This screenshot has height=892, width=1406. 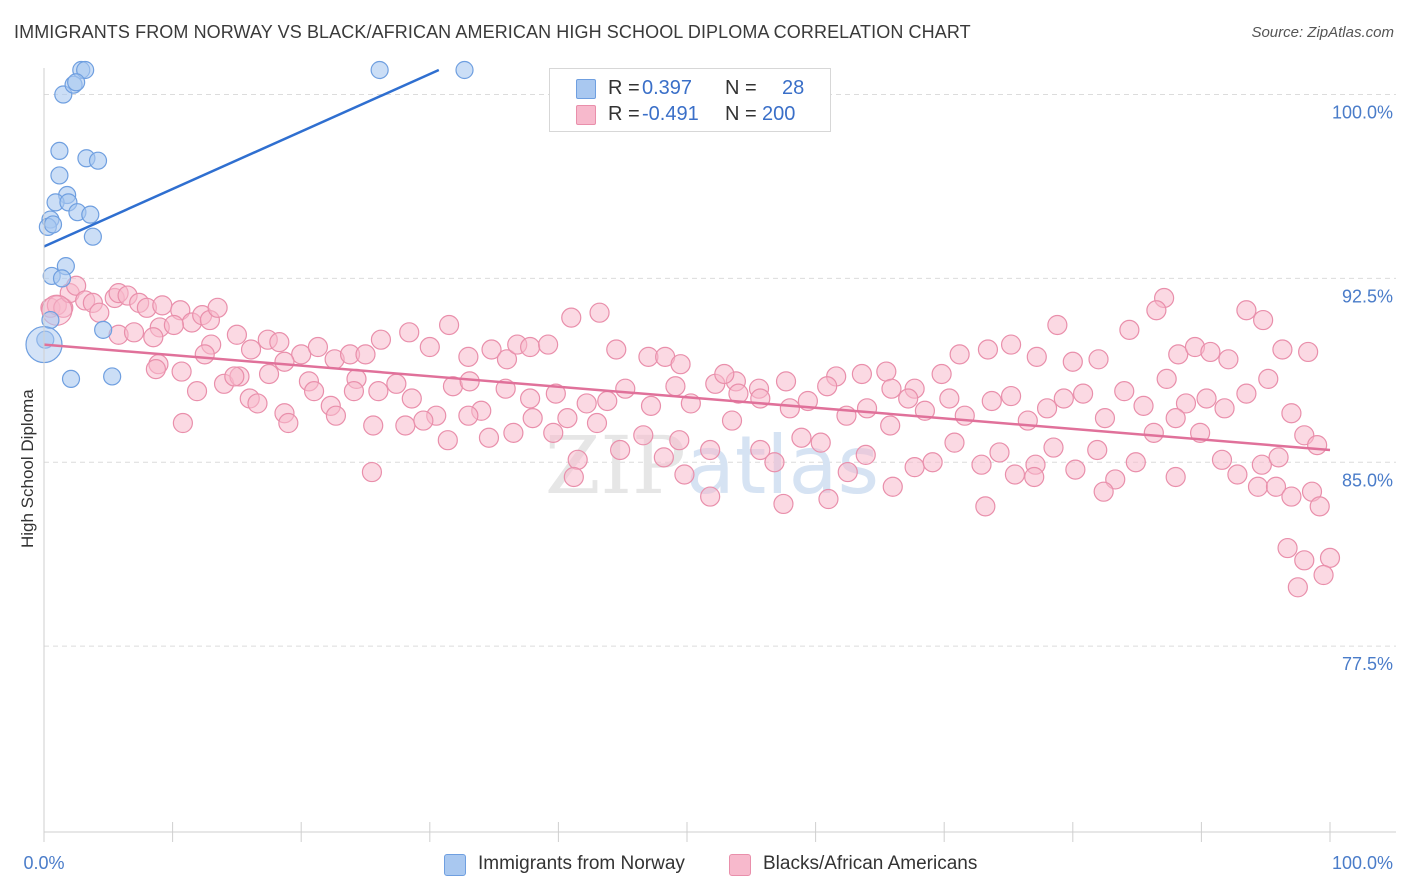 I want to click on legend-r-value: 0.397, so click(x=667, y=88).